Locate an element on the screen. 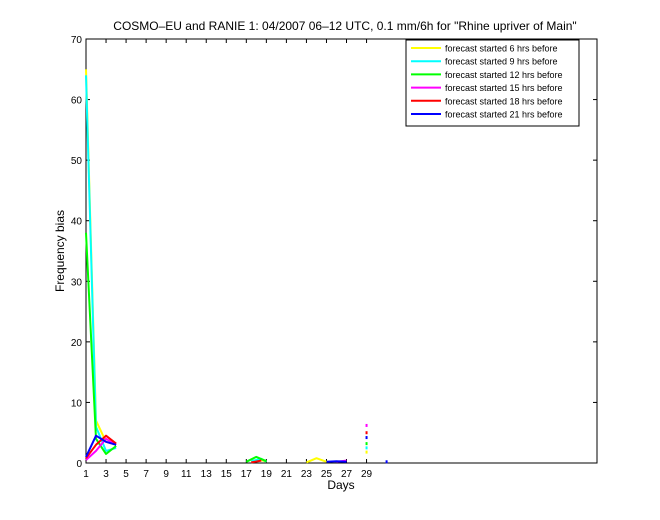  legend-label-4: forecast started 15 hrs before is located at coordinates (504, 88).